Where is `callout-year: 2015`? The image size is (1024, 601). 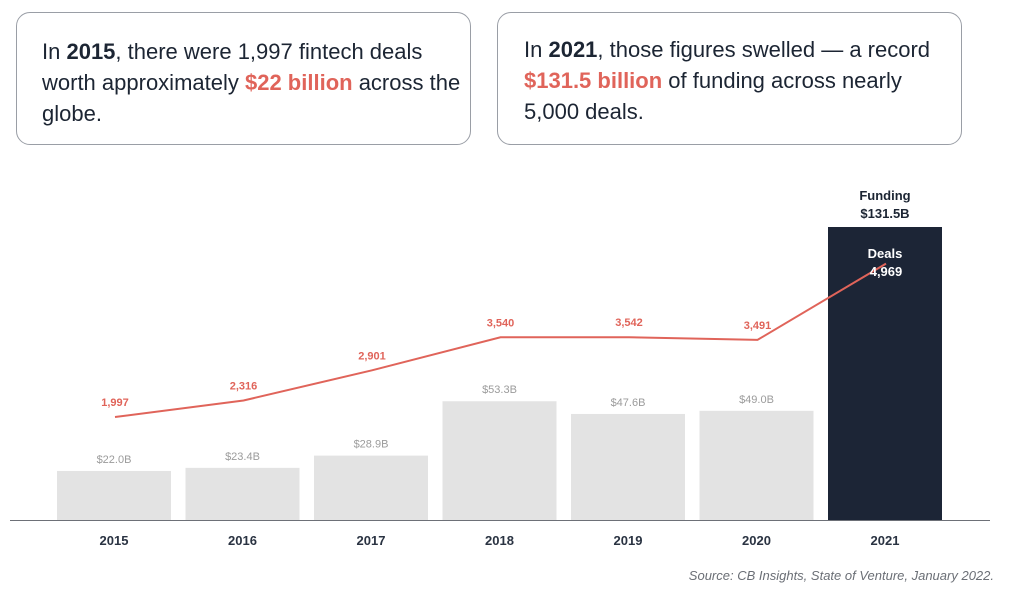
callout-year: 2015 is located at coordinates (91, 51).